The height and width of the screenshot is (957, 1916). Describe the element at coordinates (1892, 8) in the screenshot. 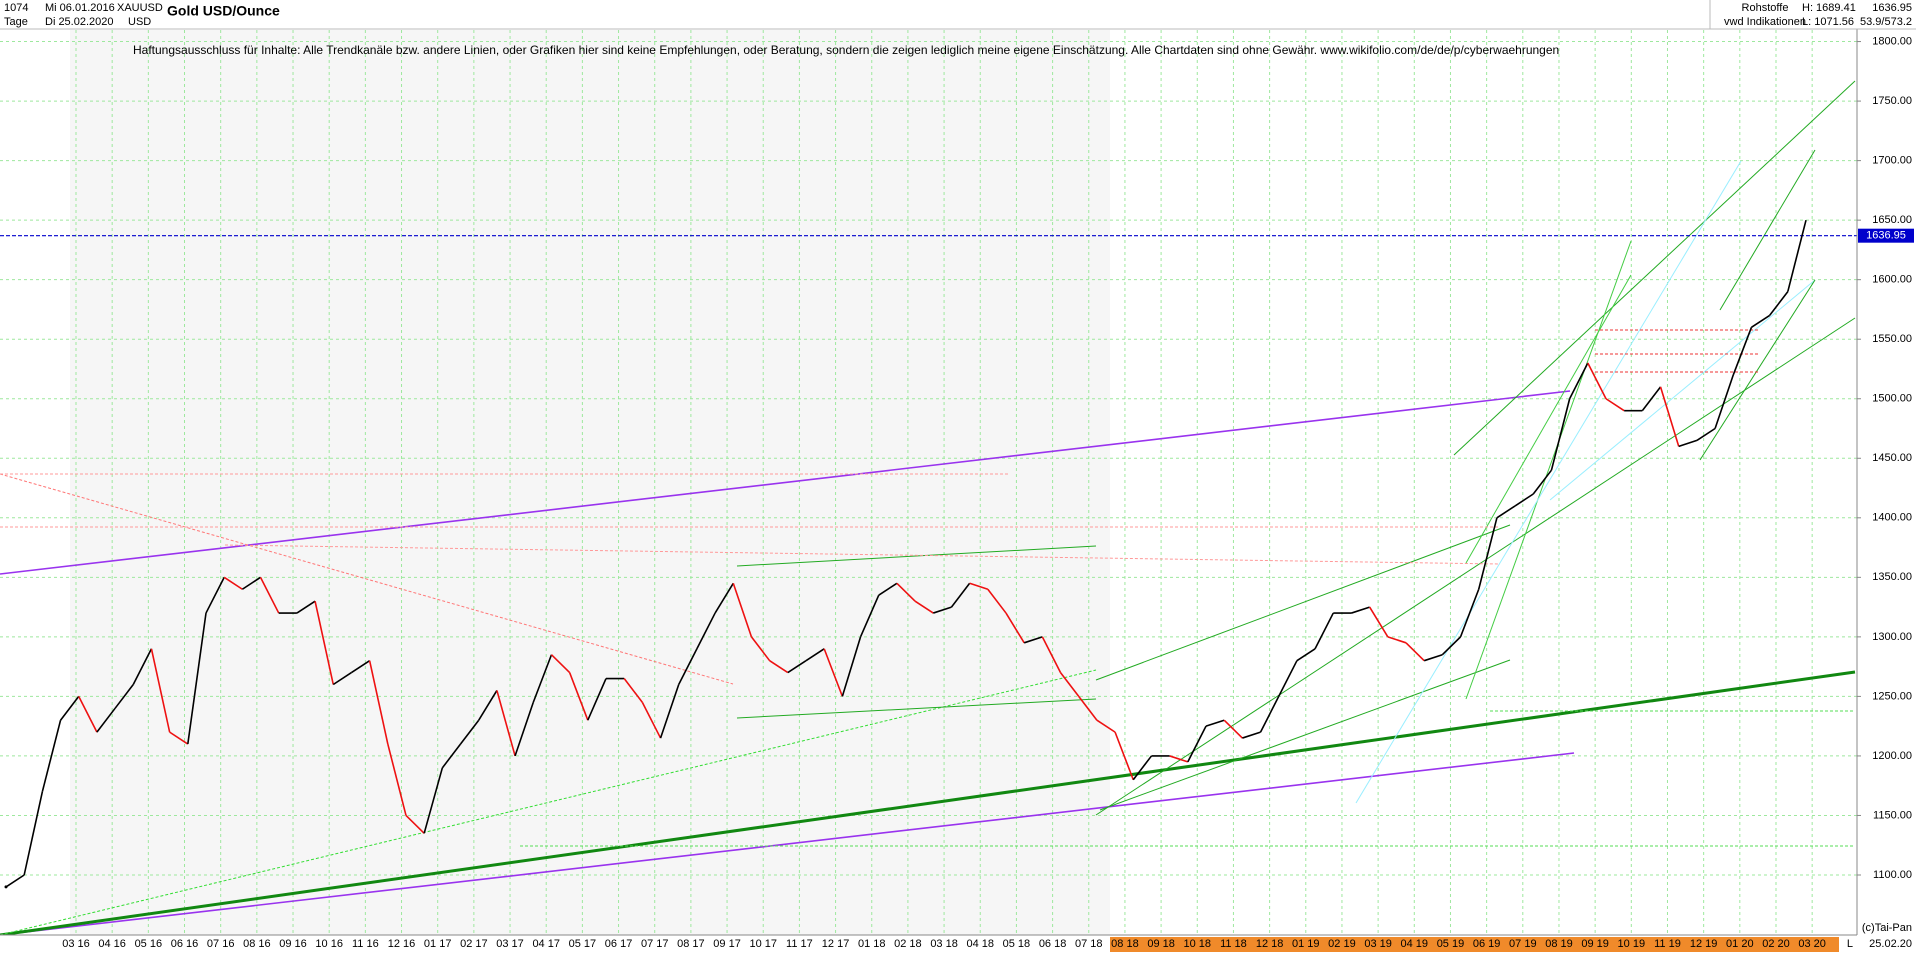

I see `last-price: 1636.95` at that location.